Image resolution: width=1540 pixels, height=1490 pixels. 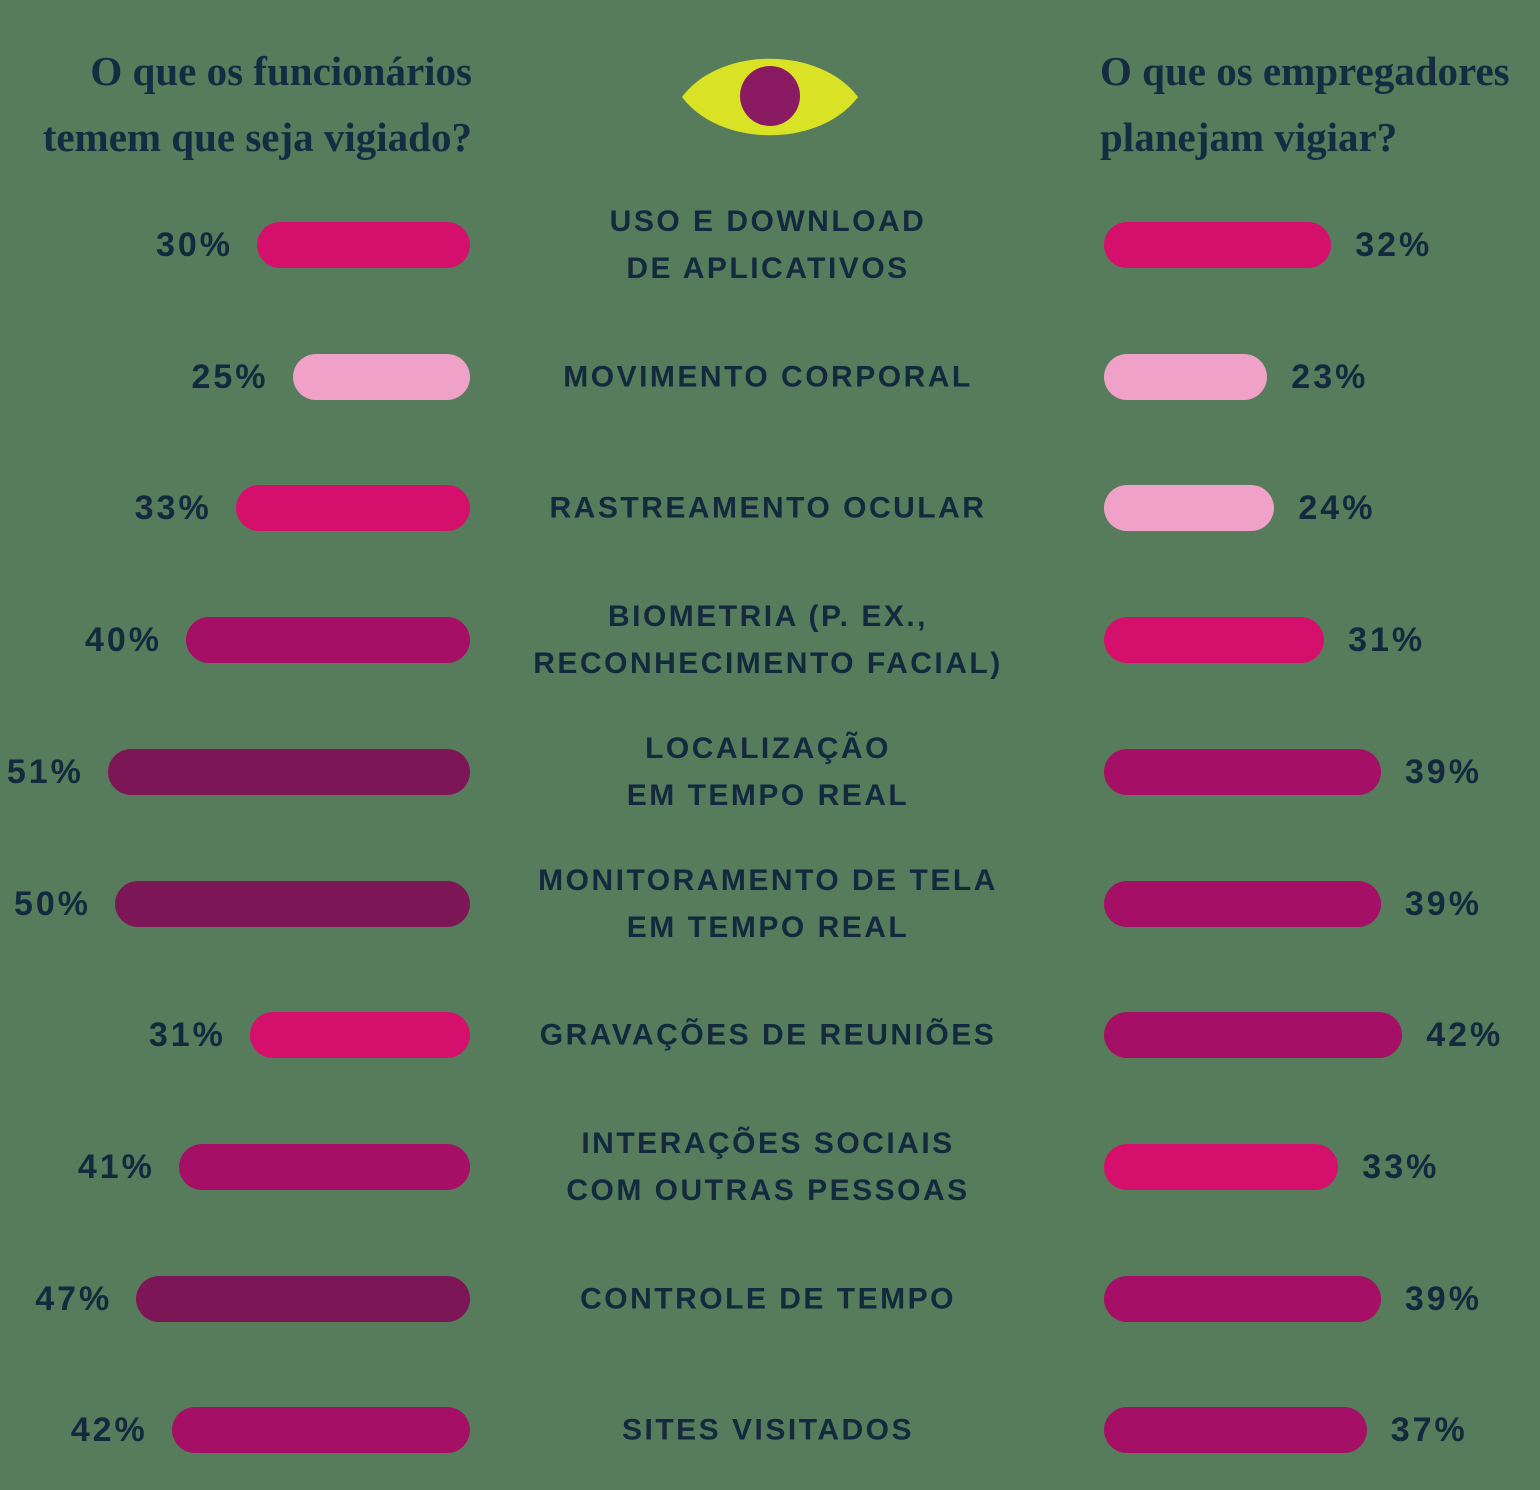 I want to click on category-label: GRAVAÇÕES DE REUNIÕES, so click(x=768, y=1035).